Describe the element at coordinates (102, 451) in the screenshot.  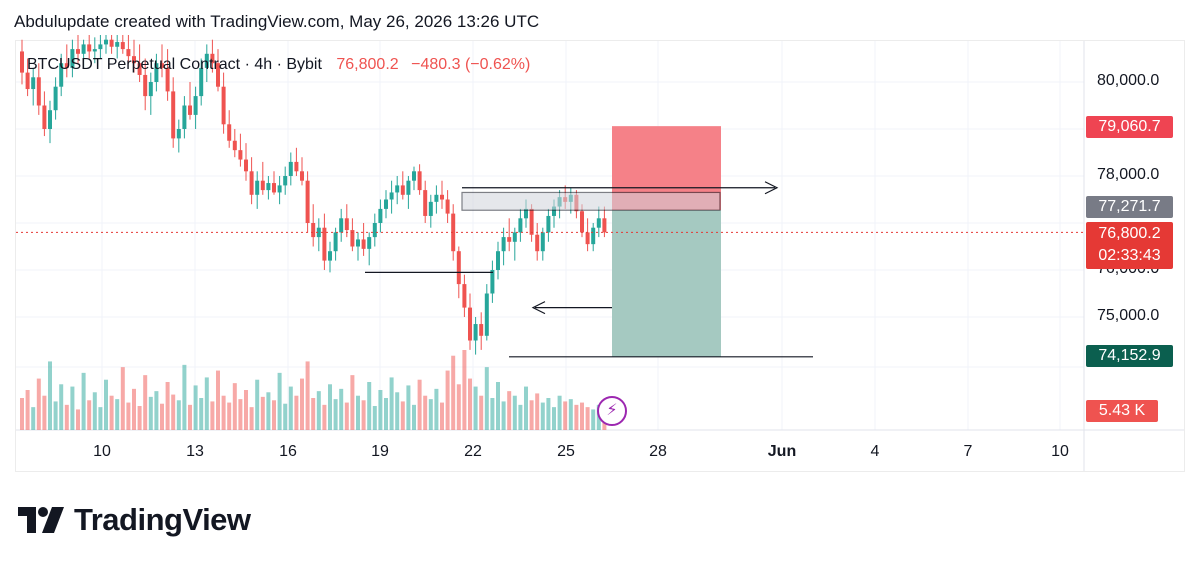
I see `x-tick-10: 10` at that location.